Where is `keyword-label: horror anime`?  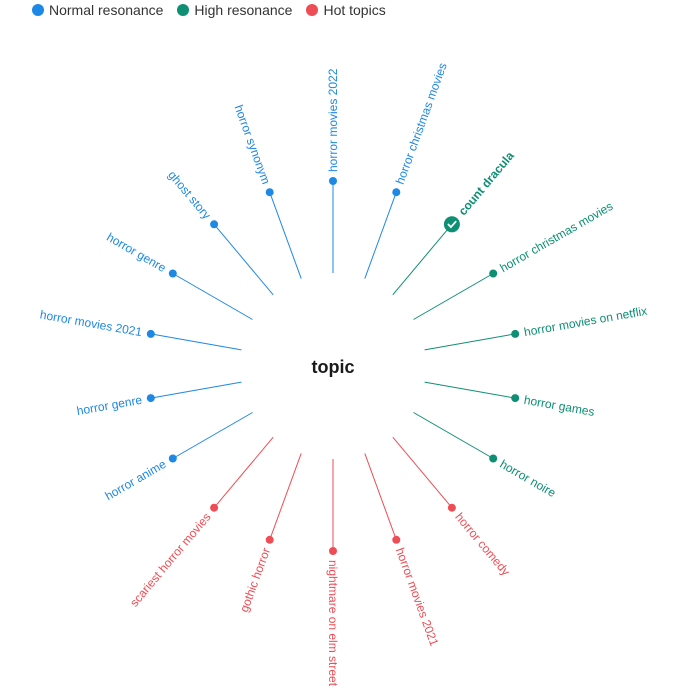 keyword-label: horror anime is located at coordinates (136, 480).